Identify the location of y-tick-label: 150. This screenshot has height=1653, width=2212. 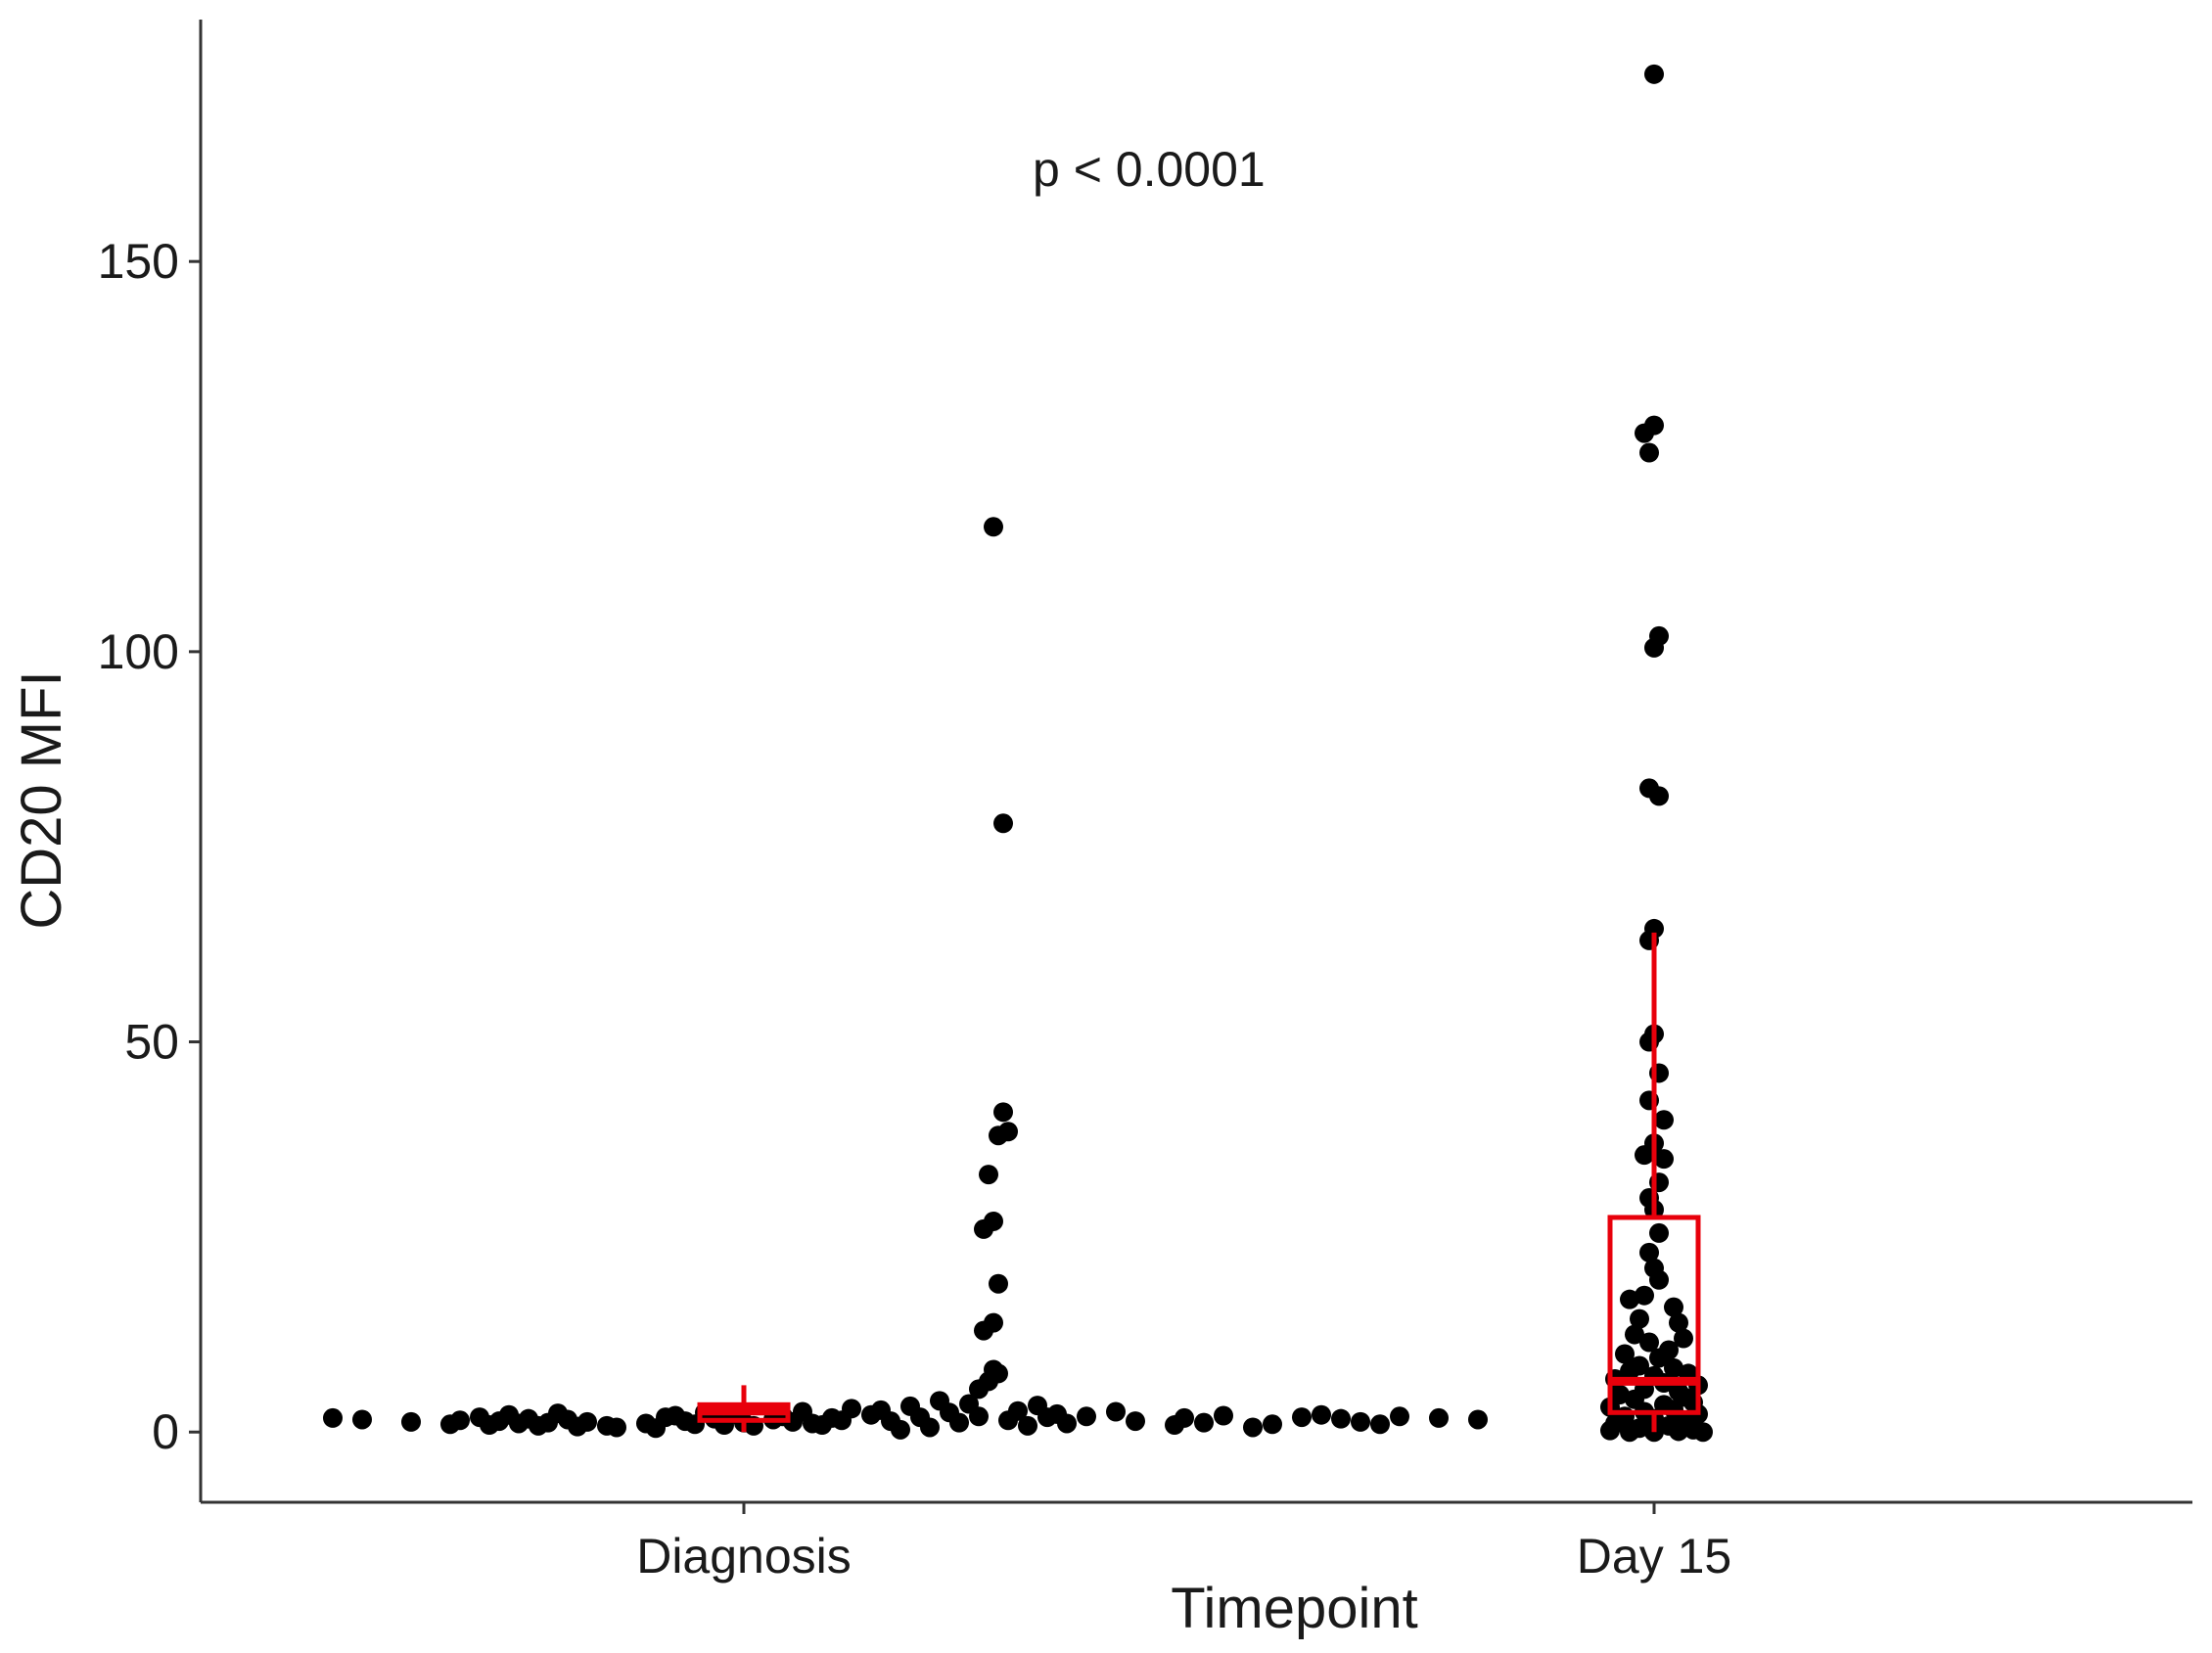
(138, 261).